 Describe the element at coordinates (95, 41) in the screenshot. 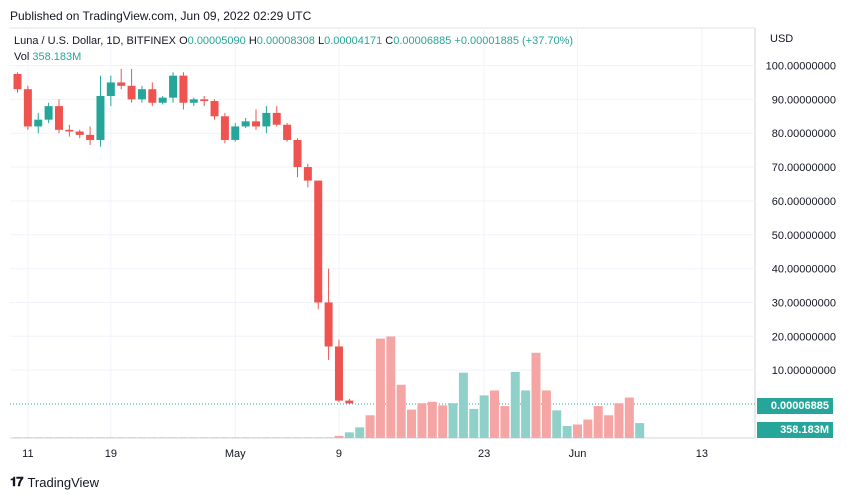

I see `symbol-title: Luna / U.S. Dollar, 1D, BITFINEX` at that location.